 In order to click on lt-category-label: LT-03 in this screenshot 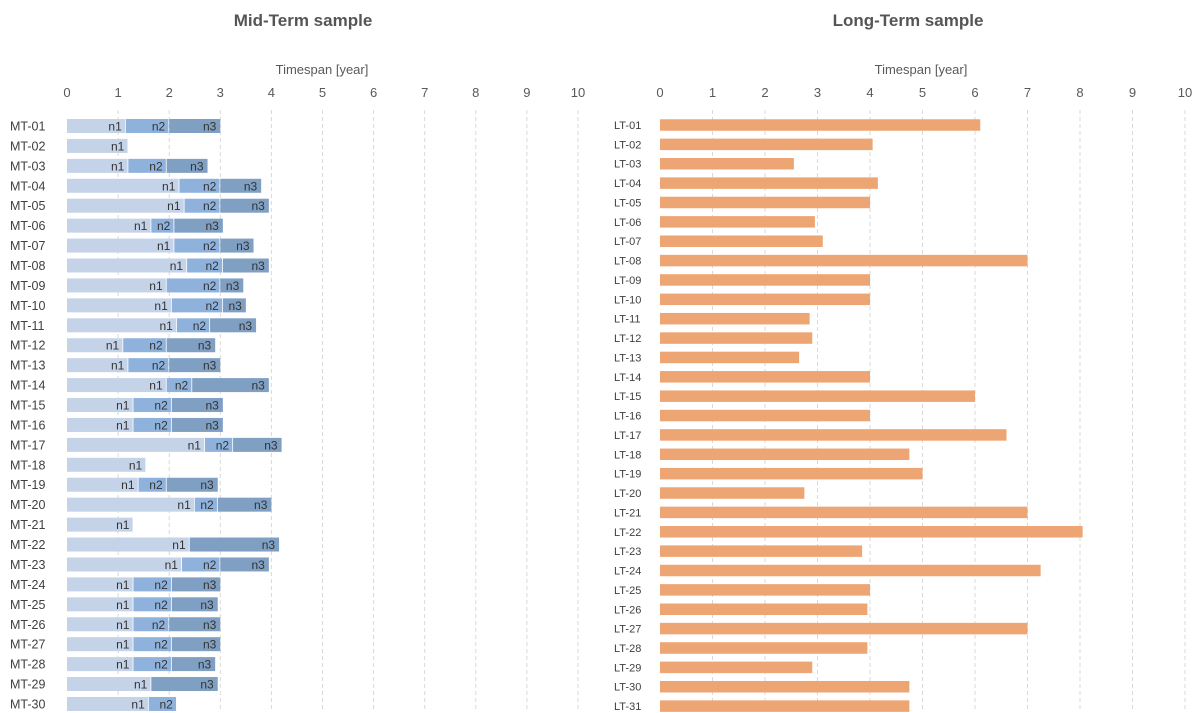, I will do `click(627, 165)`.